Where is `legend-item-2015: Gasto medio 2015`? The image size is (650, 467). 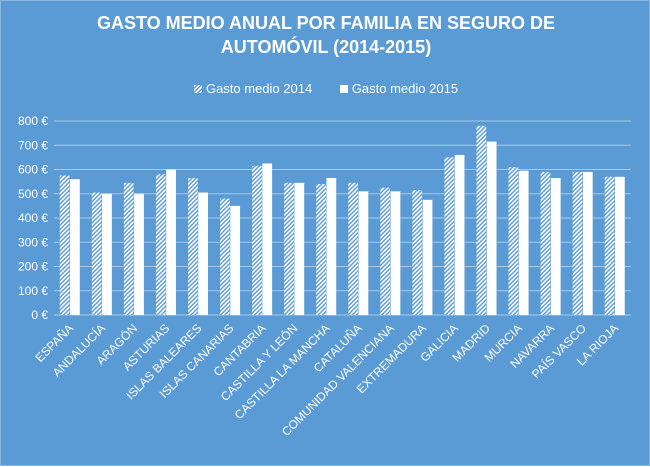
legend-item-2015: Gasto medio 2015 is located at coordinates (399, 88).